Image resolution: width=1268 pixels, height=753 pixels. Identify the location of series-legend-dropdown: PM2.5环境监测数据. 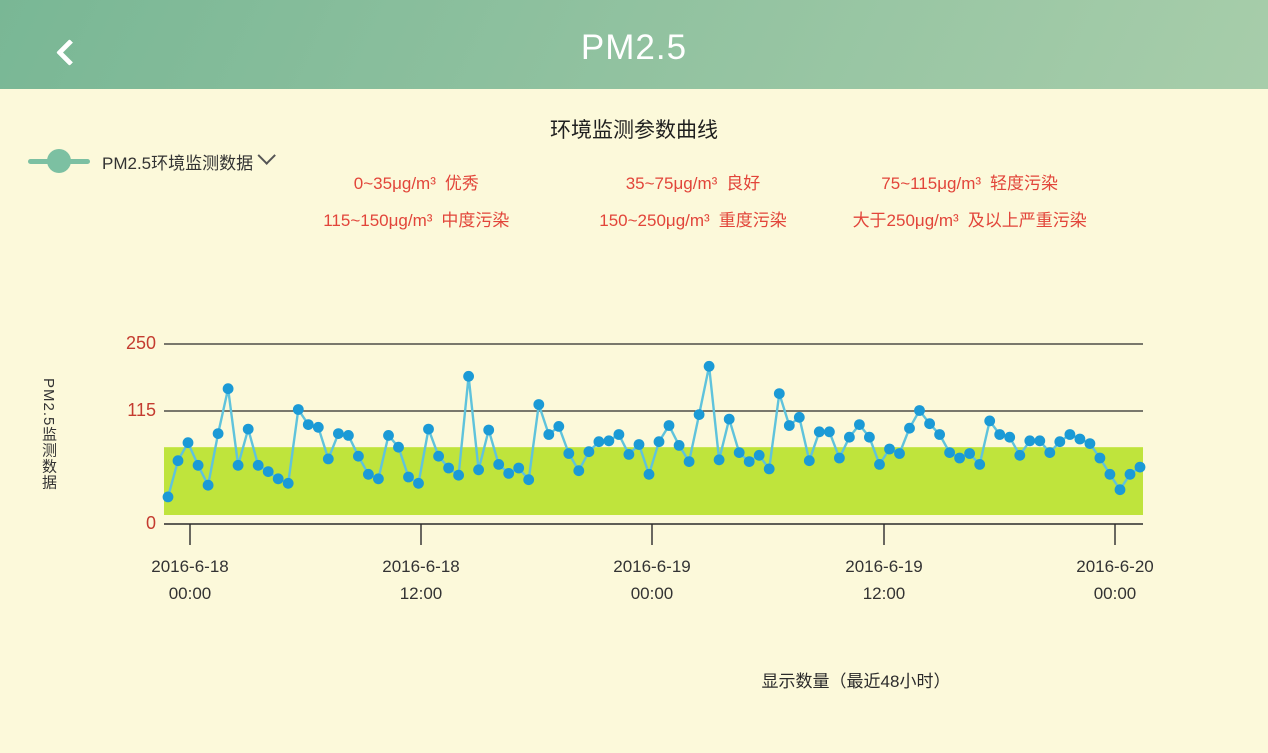
(152, 161).